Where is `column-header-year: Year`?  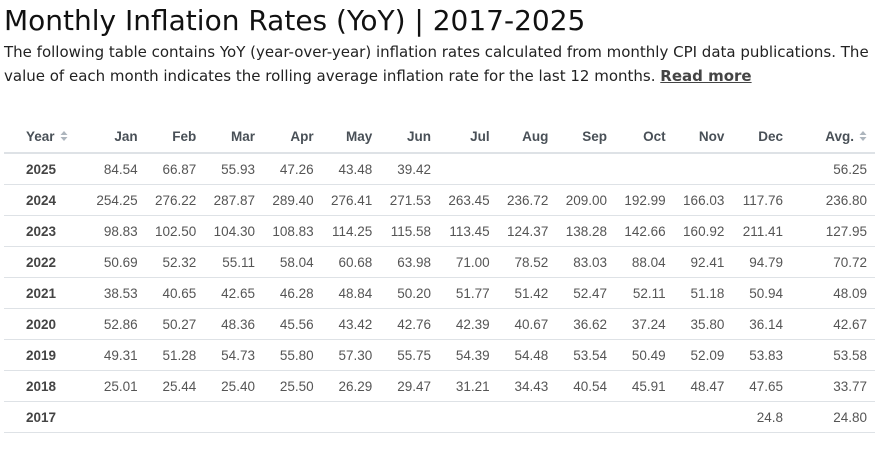 column-header-year: Year is located at coordinates (39, 137).